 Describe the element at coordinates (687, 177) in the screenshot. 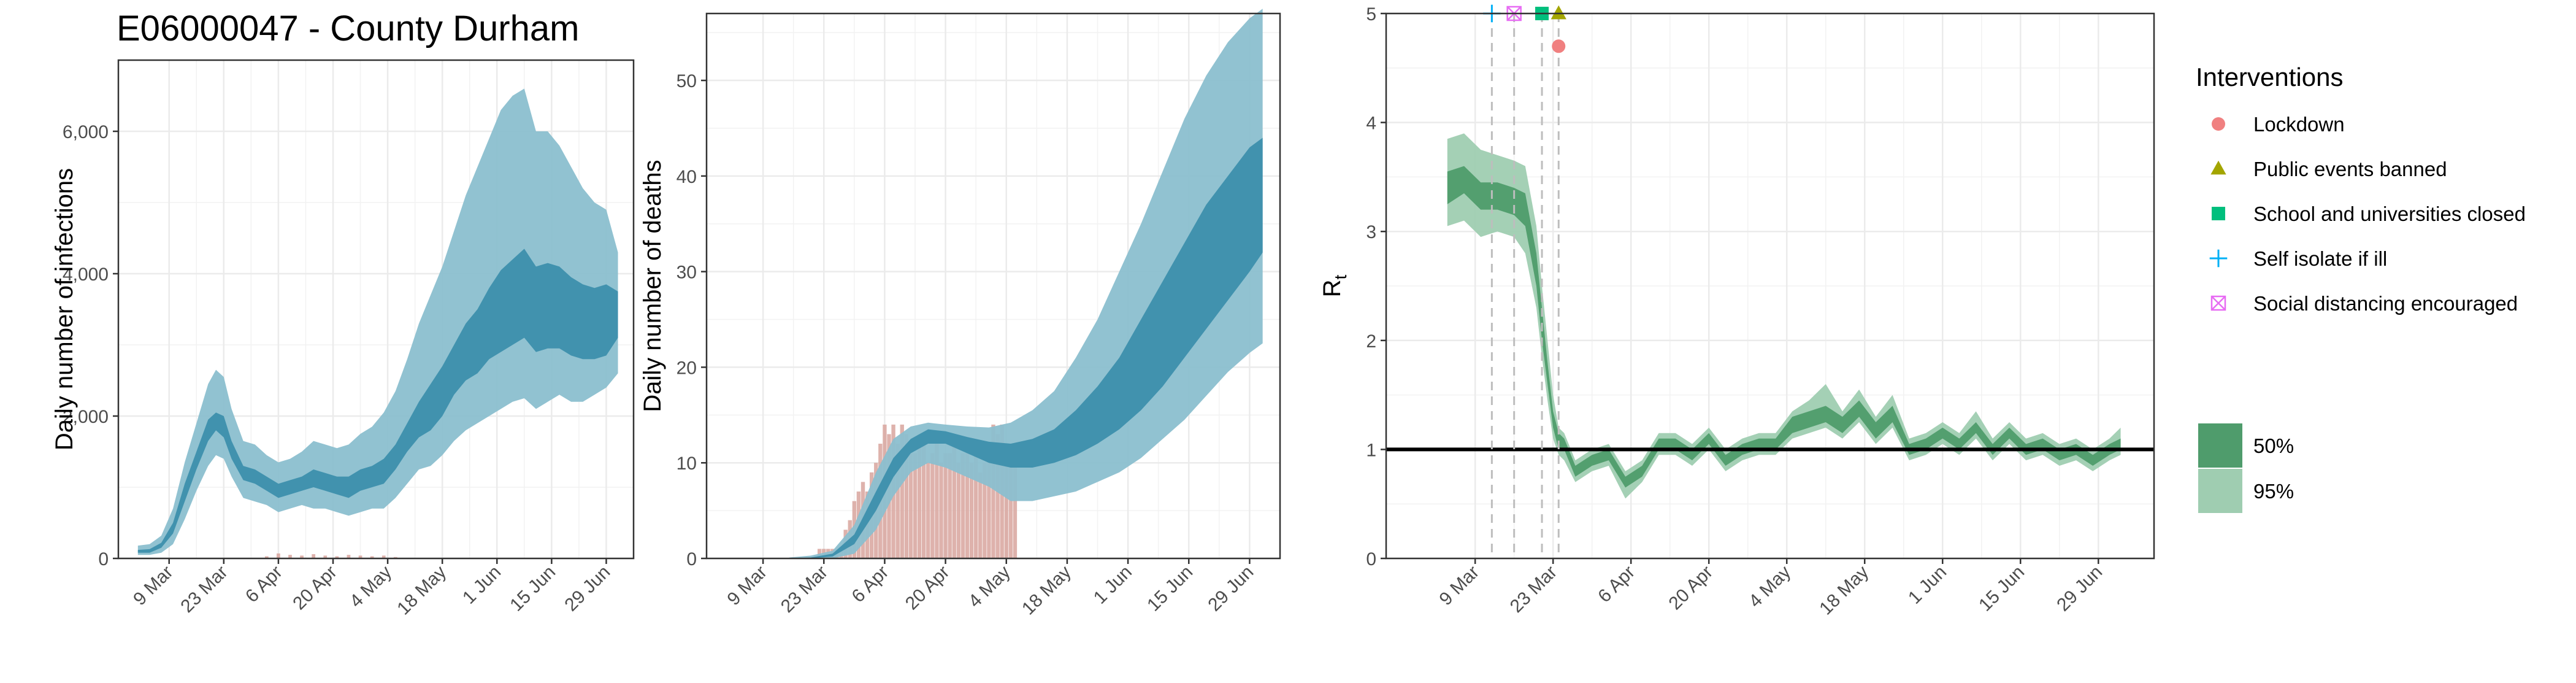

I see `y-tick-label: 40` at that location.